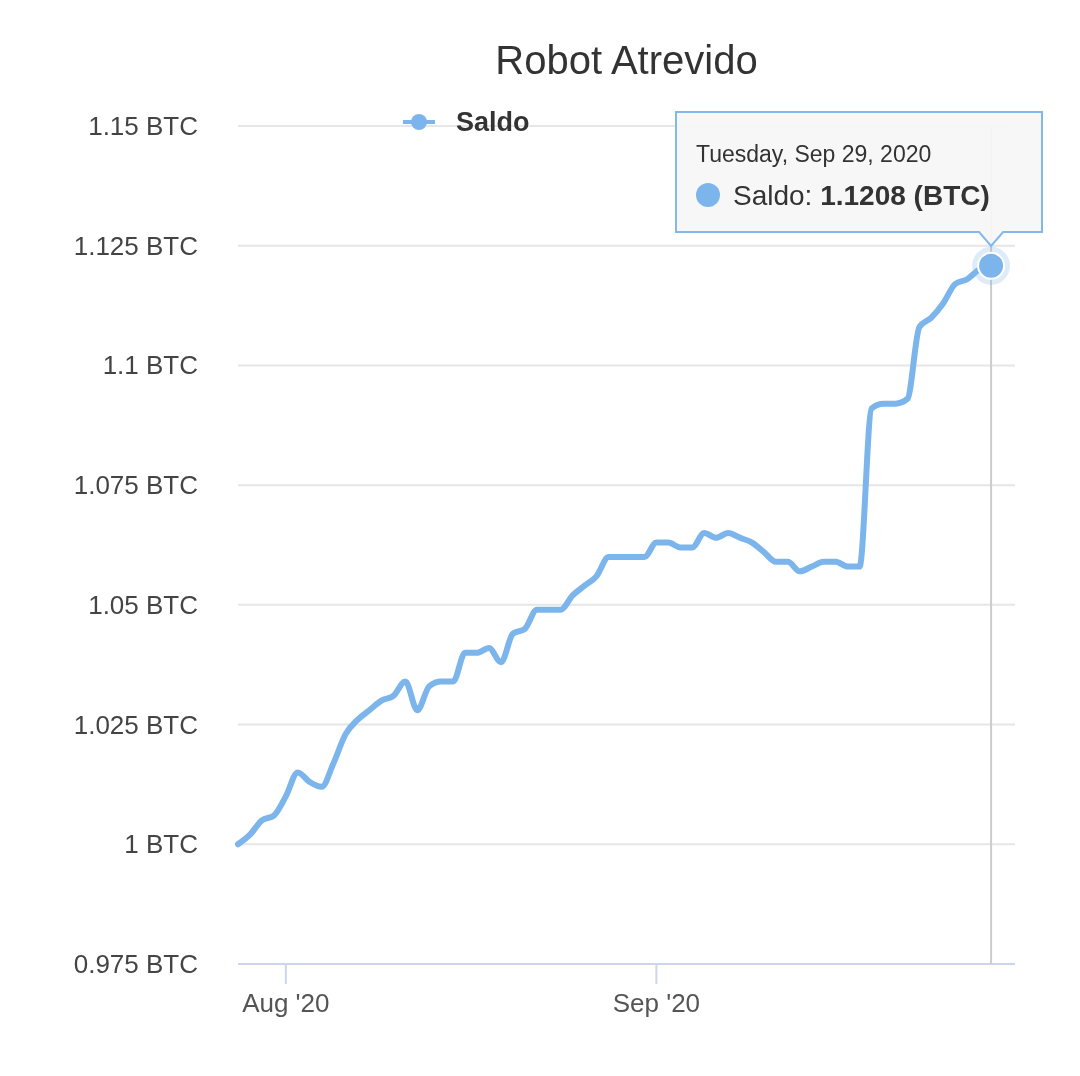 Image resolution: width=1080 pixels, height=1076 pixels. Describe the element at coordinates (143, 126) in the screenshot. I see `y-tick-label: 1.15 BTC` at that location.